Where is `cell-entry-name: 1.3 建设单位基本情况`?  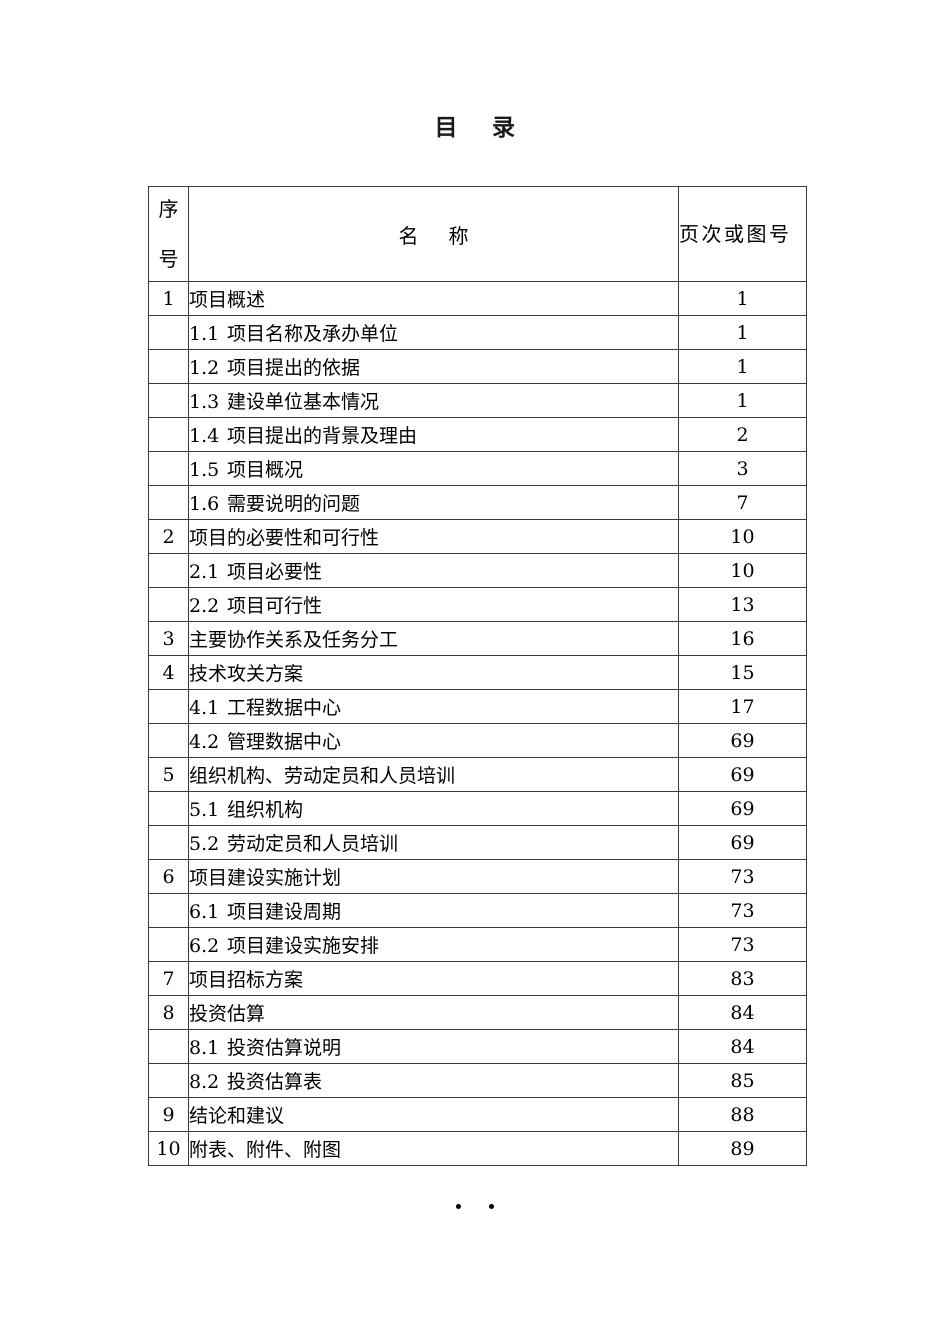
cell-entry-name: 1.3 建设单位基本情况 is located at coordinates (433, 400).